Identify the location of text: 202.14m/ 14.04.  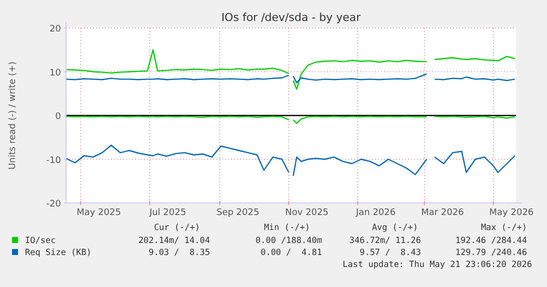
(174, 241).